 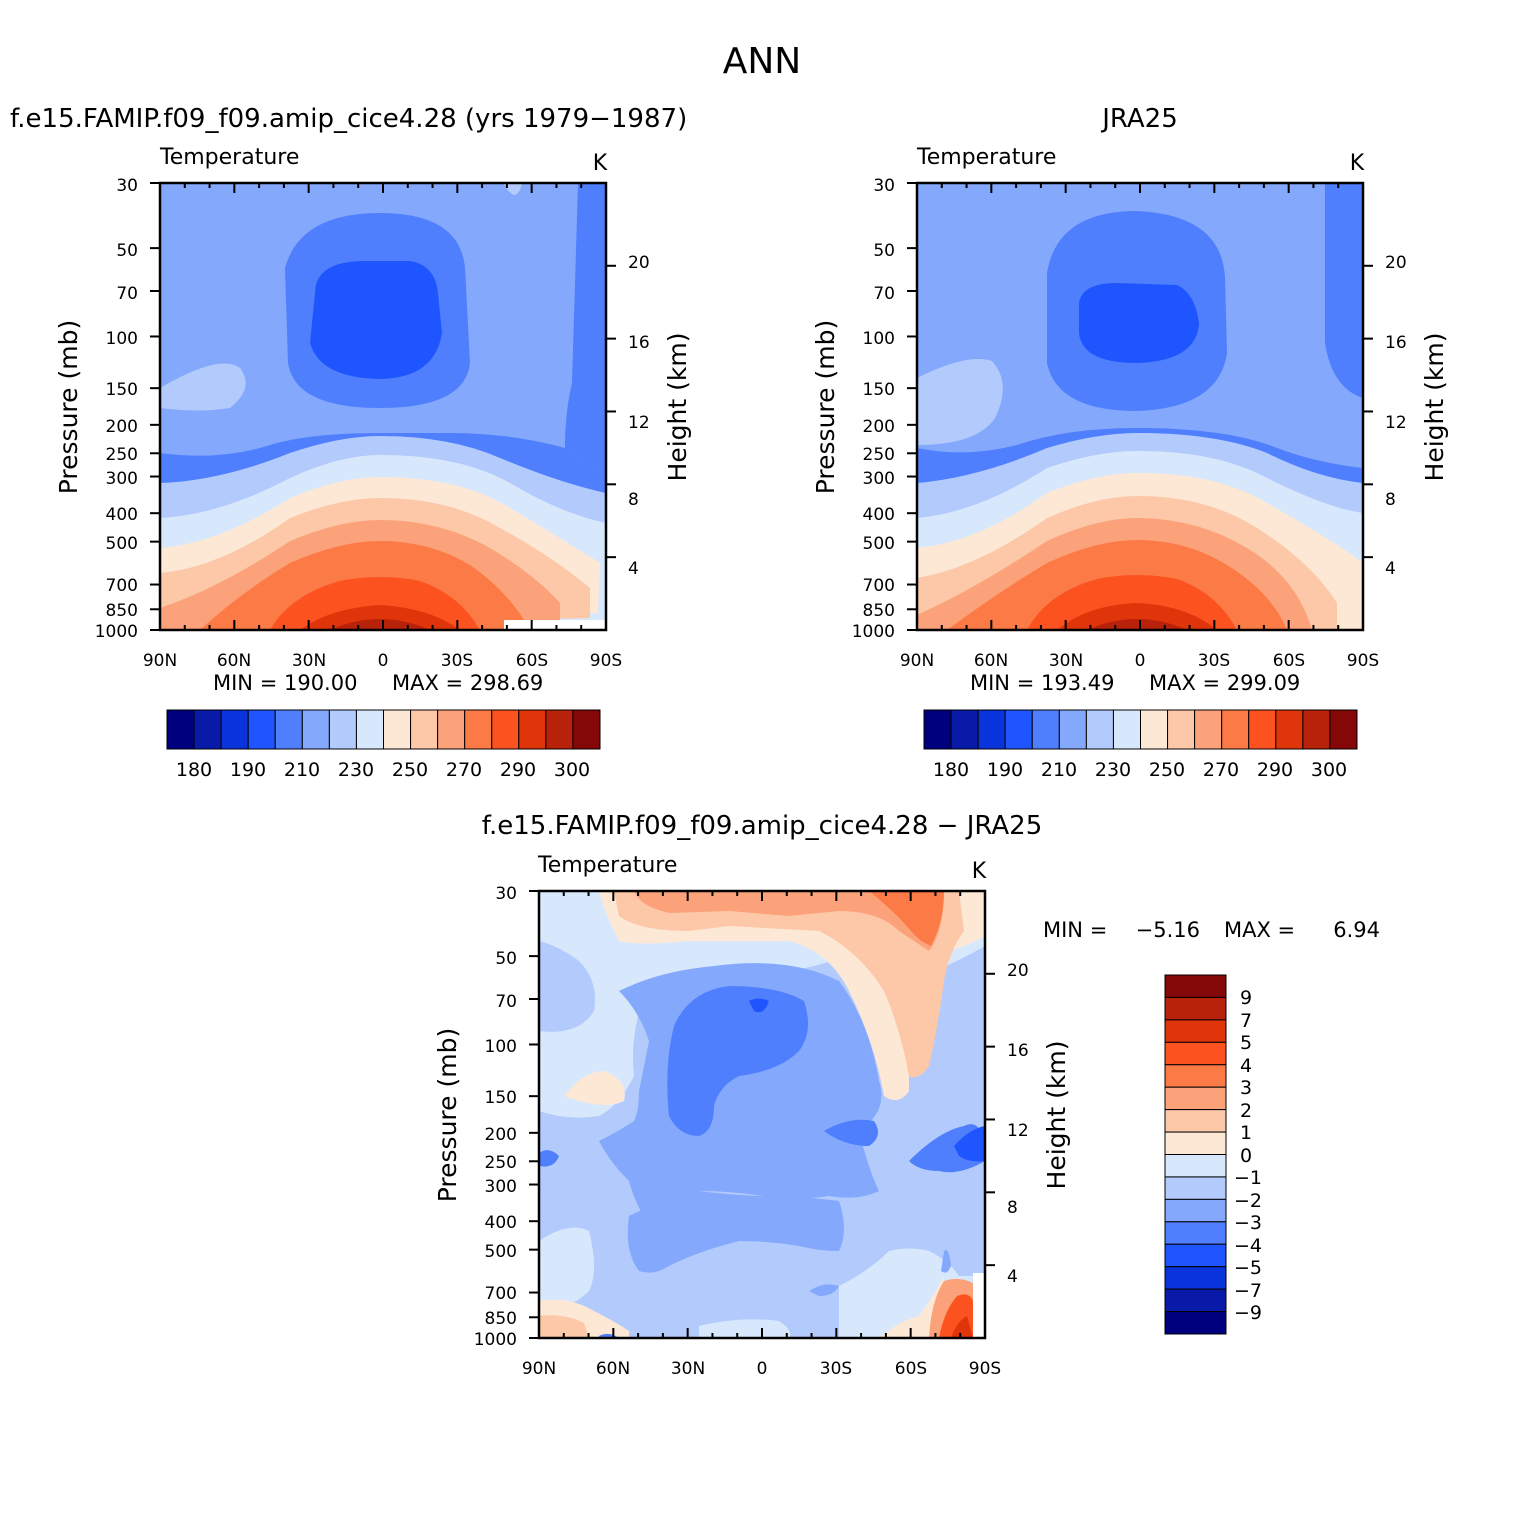 I want to click on diff-contour-deep-negative, so click(x=737, y=1061).